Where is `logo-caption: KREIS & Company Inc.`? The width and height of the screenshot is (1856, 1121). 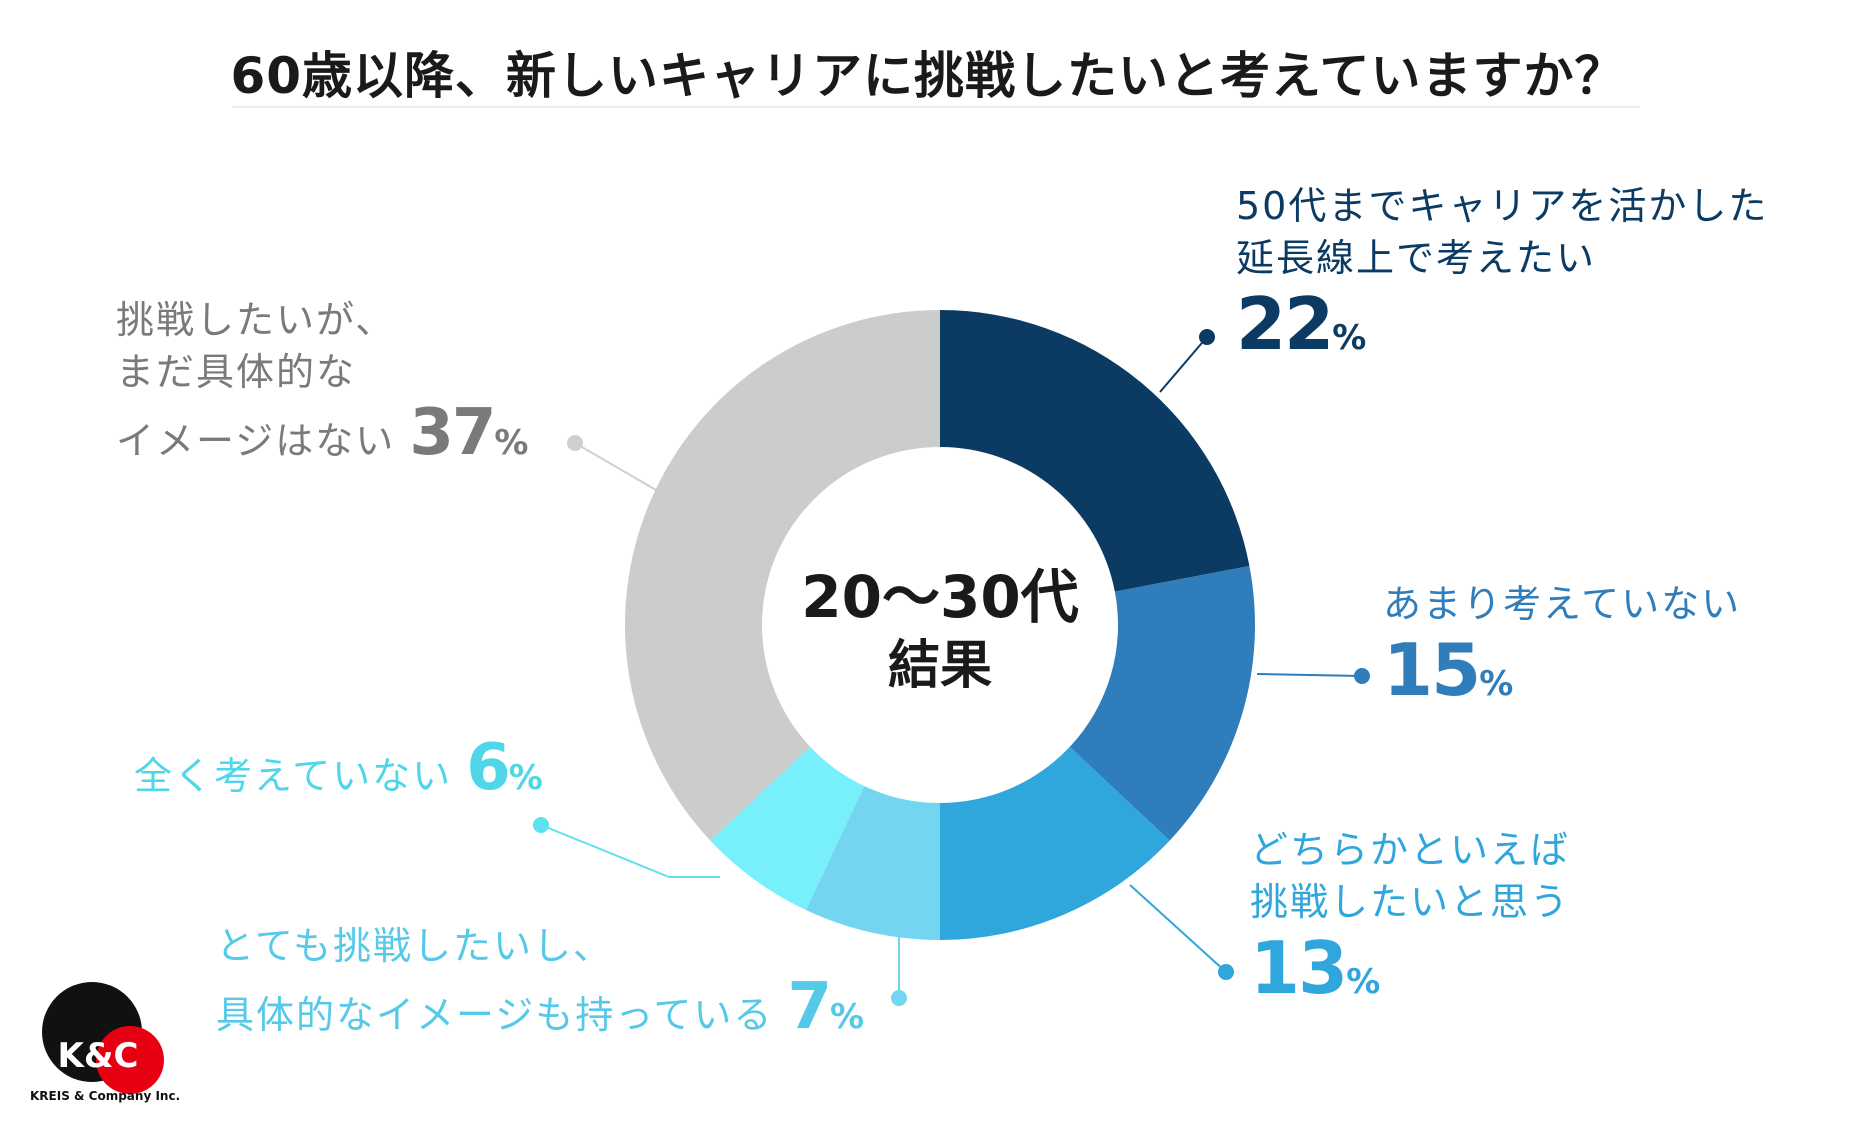
logo-caption: KREIS & Company Inc. is located at coordinates (105, 1096).